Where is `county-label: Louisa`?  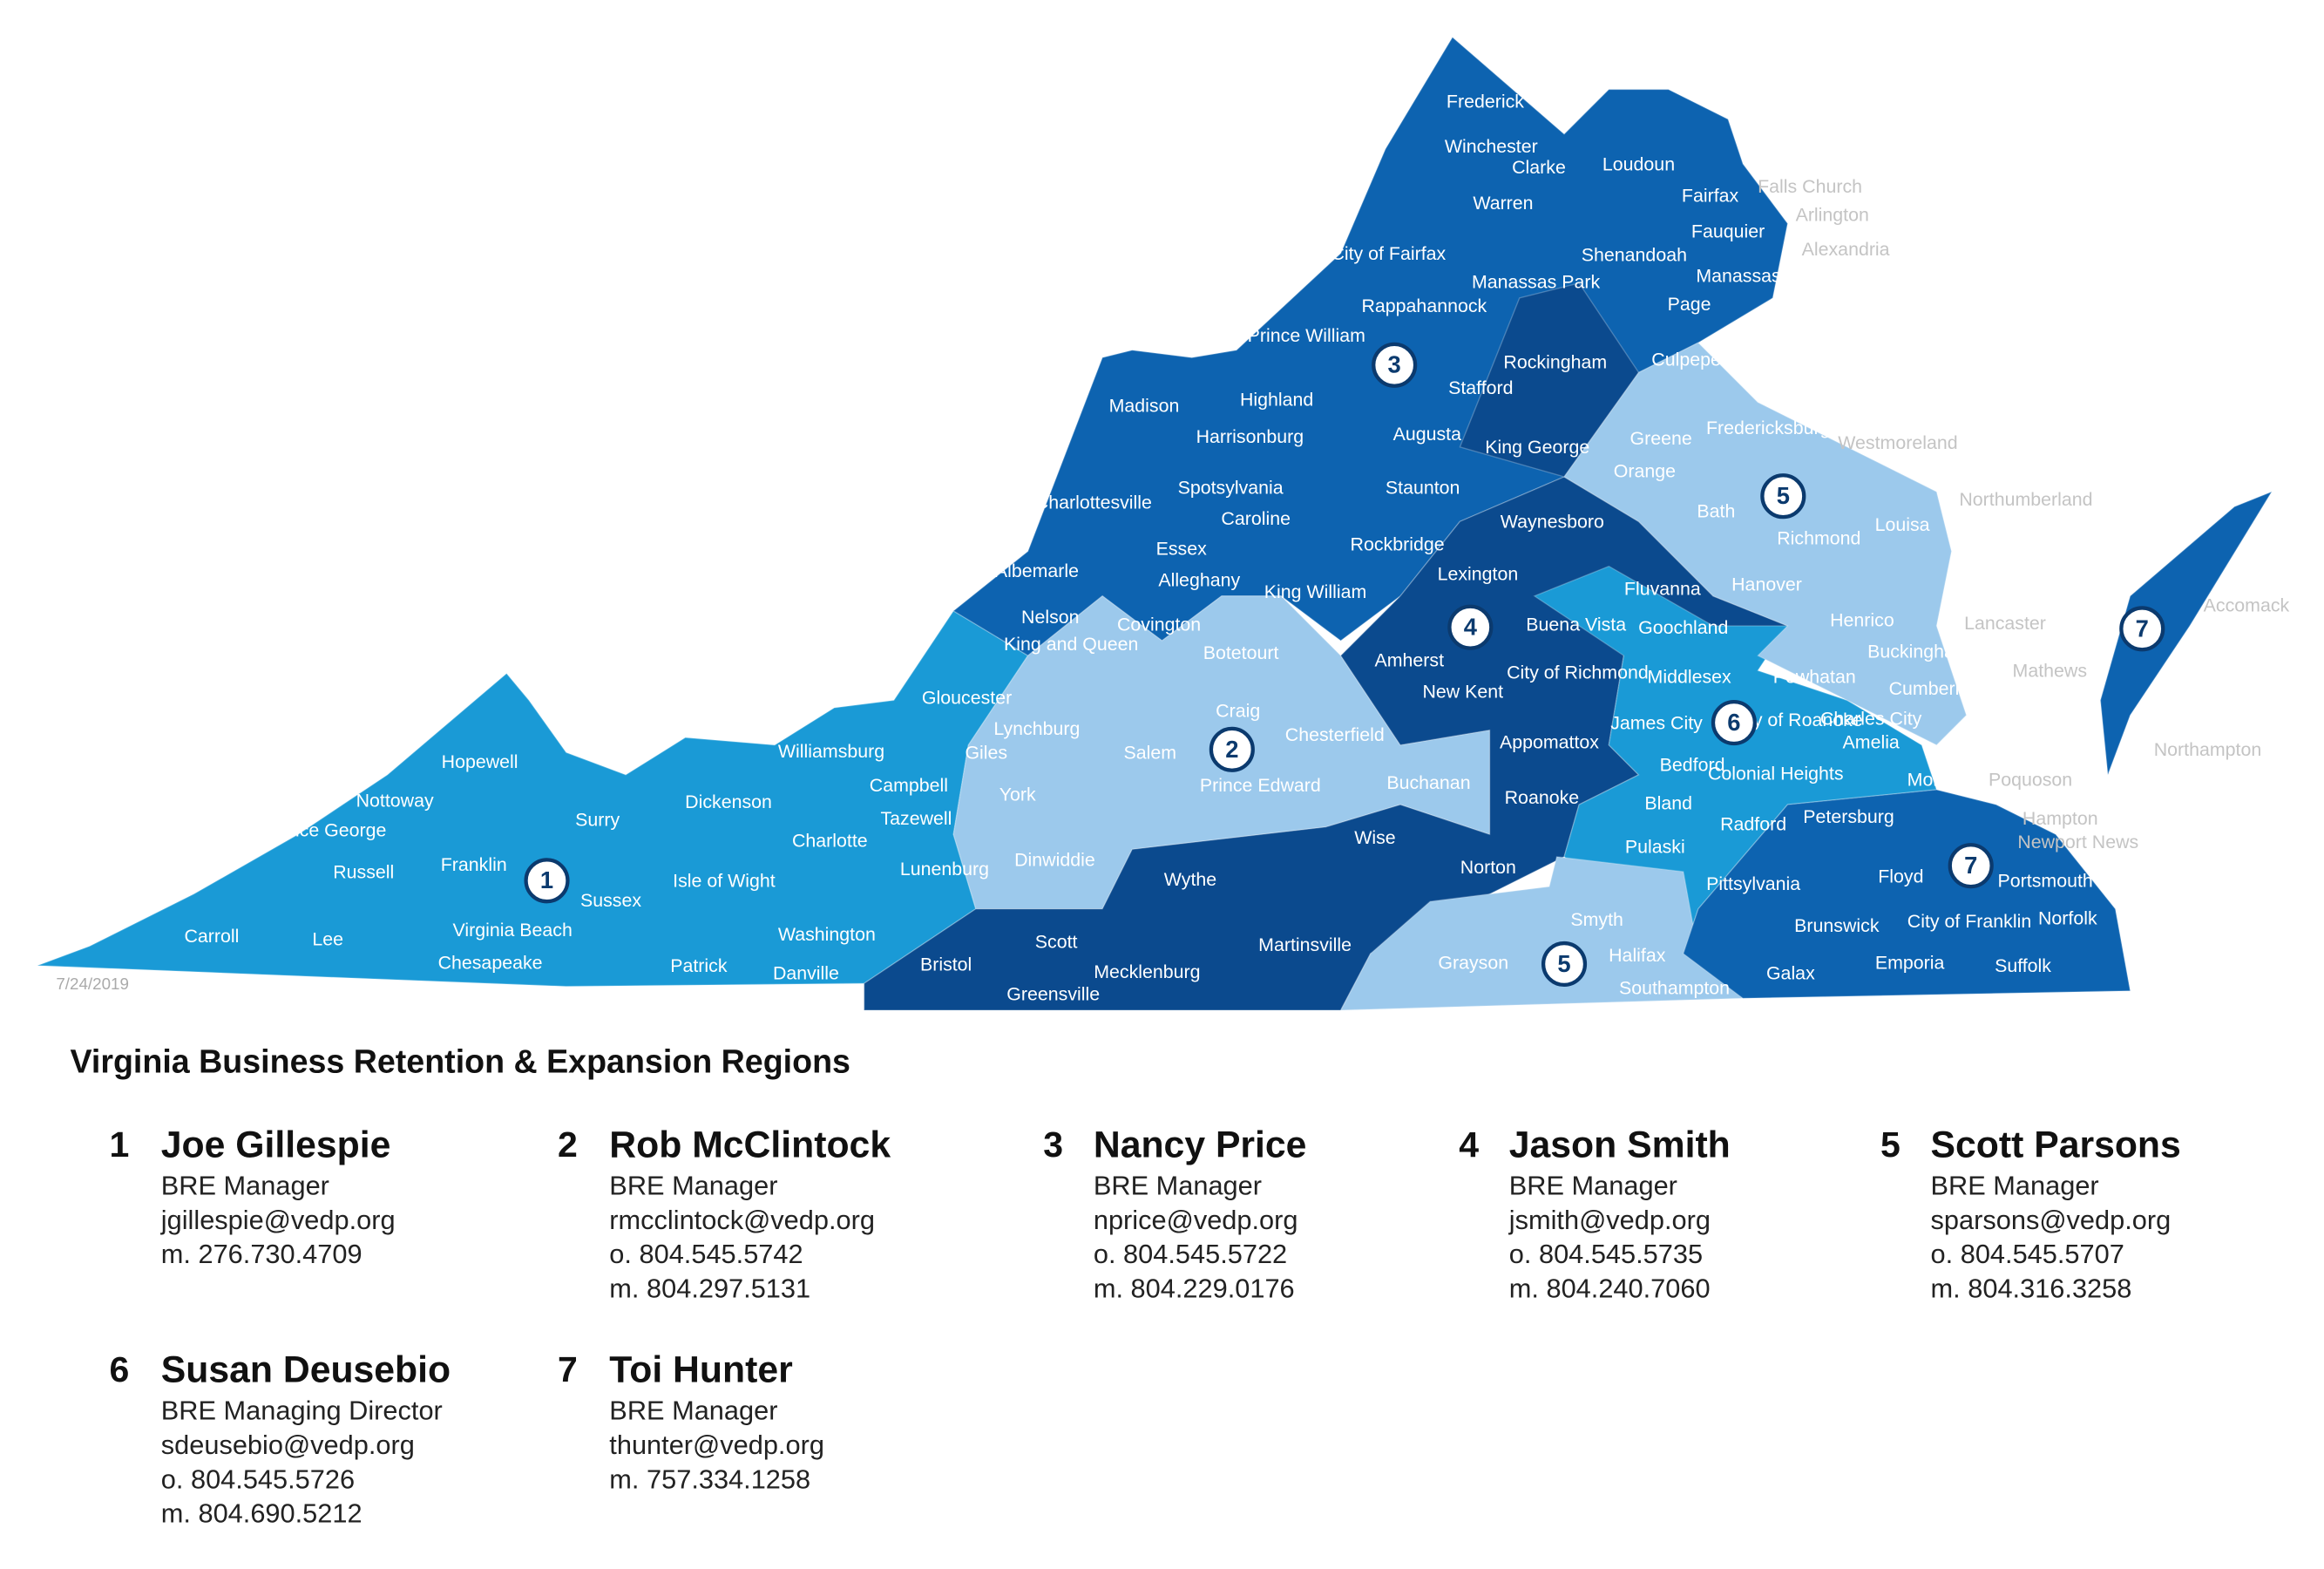
county-label: Louisa is located at coordinates (1902, 524).